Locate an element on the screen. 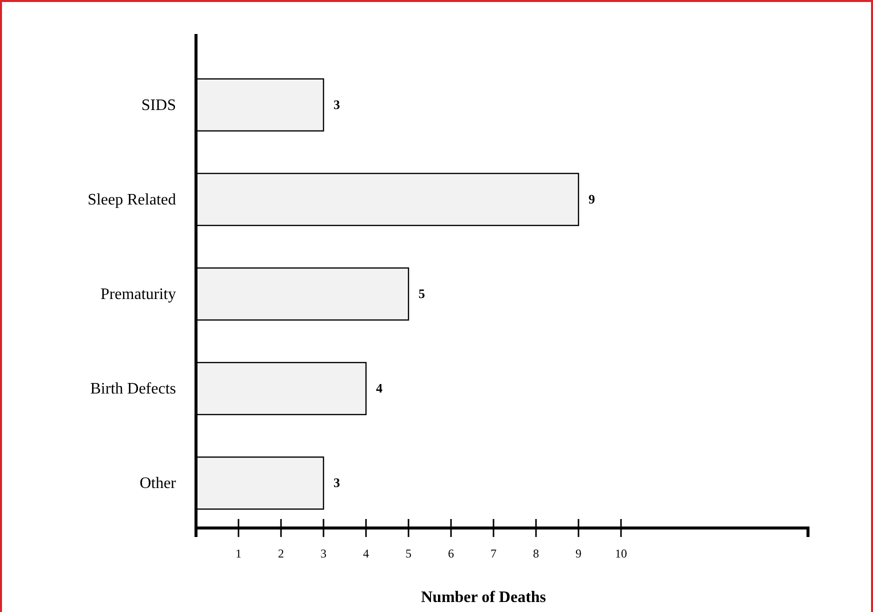  y-tick-label: Other is located at coordinates (158, 483).